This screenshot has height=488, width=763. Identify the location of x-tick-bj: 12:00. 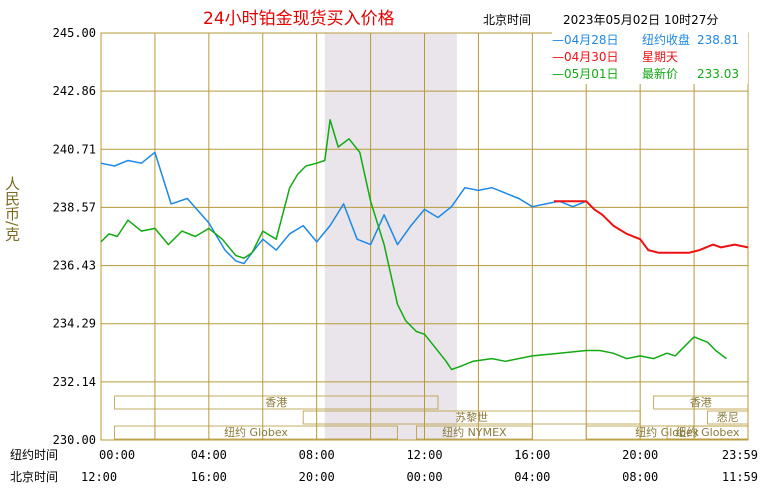
(99, 477).